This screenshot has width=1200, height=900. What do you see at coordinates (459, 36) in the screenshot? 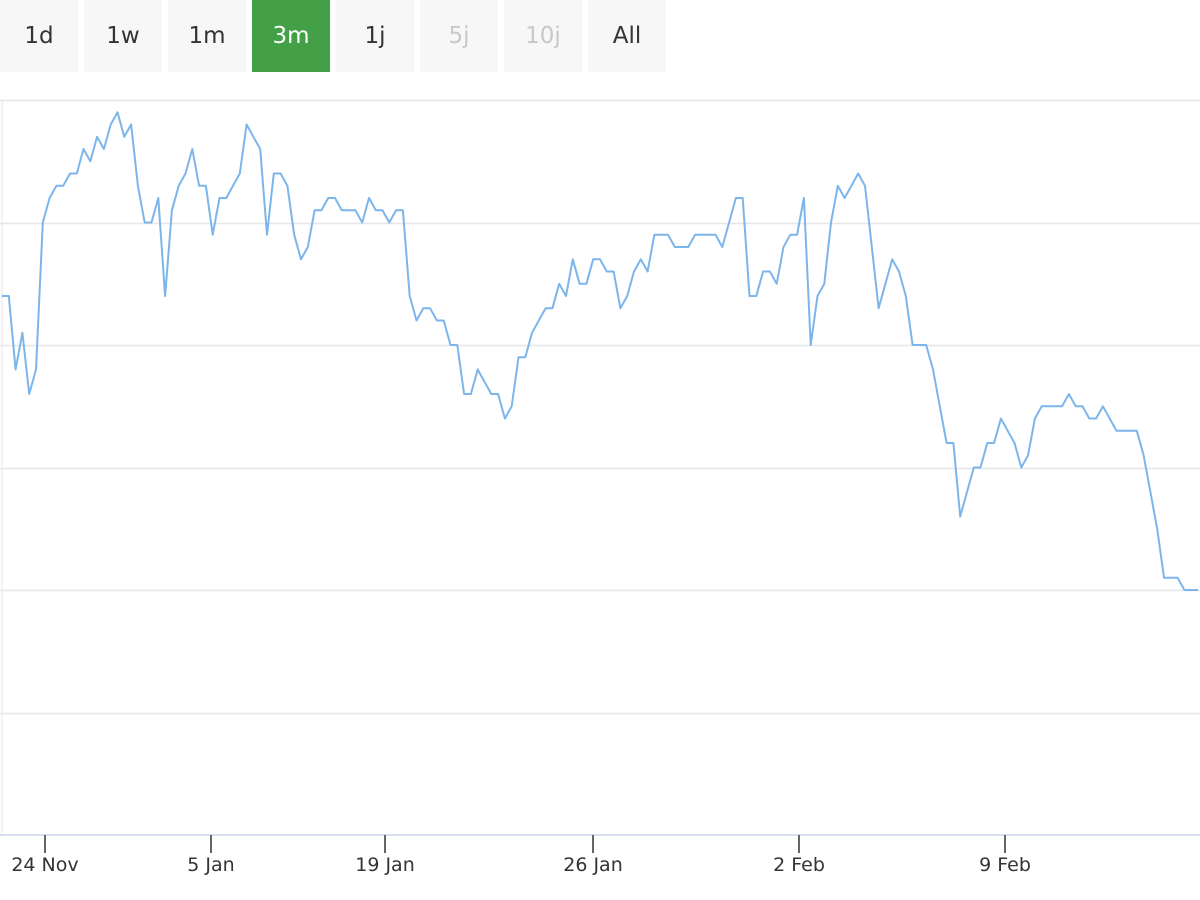
I see `range-button-5j: 5j` at bounding box center [459, 36].